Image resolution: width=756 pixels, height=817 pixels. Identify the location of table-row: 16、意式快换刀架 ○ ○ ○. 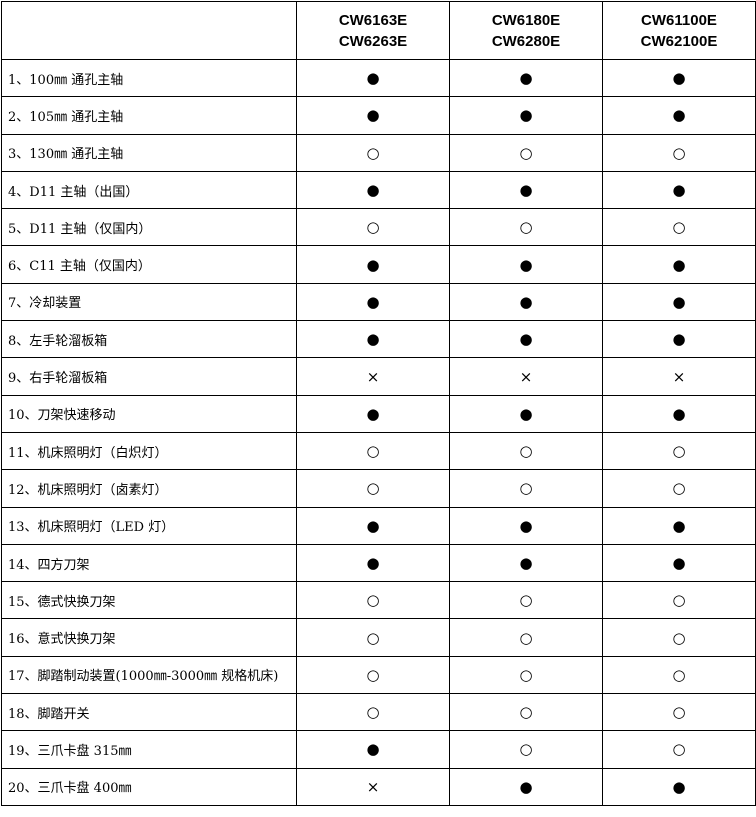
(378, 637).